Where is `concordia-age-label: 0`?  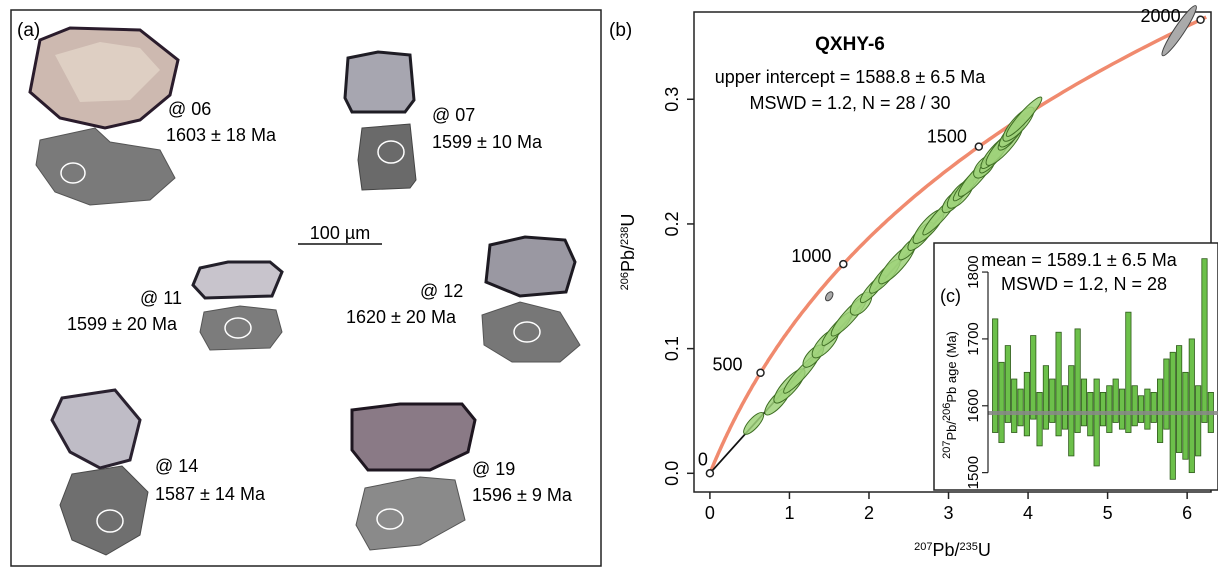
concordia-age-label: 0 is located at coordinates (703, 459).